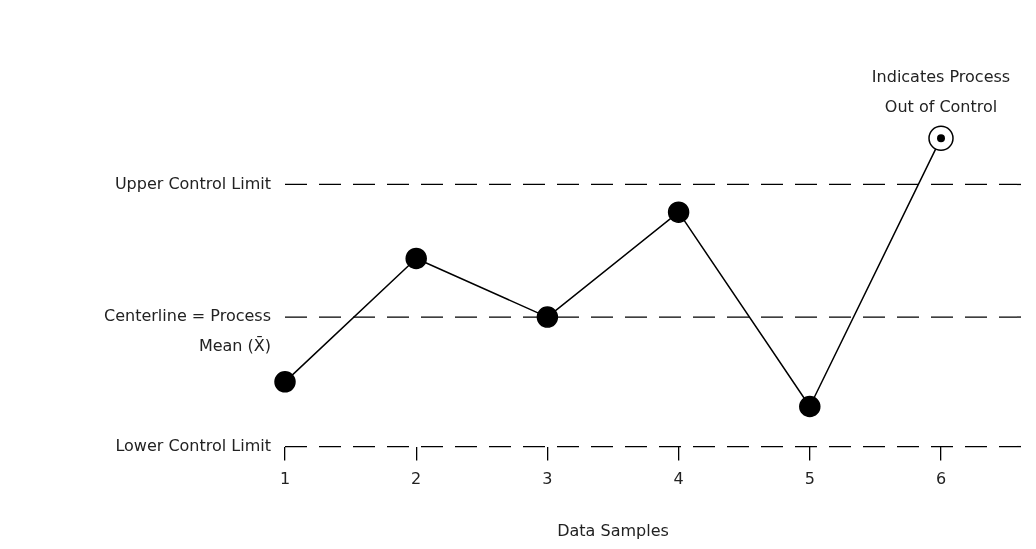 The height and width of the screenshot is (549, 1036). Describe the element at coordinates (809, 479) in the screenshot. I see `x-tick-label: 5` at that location.